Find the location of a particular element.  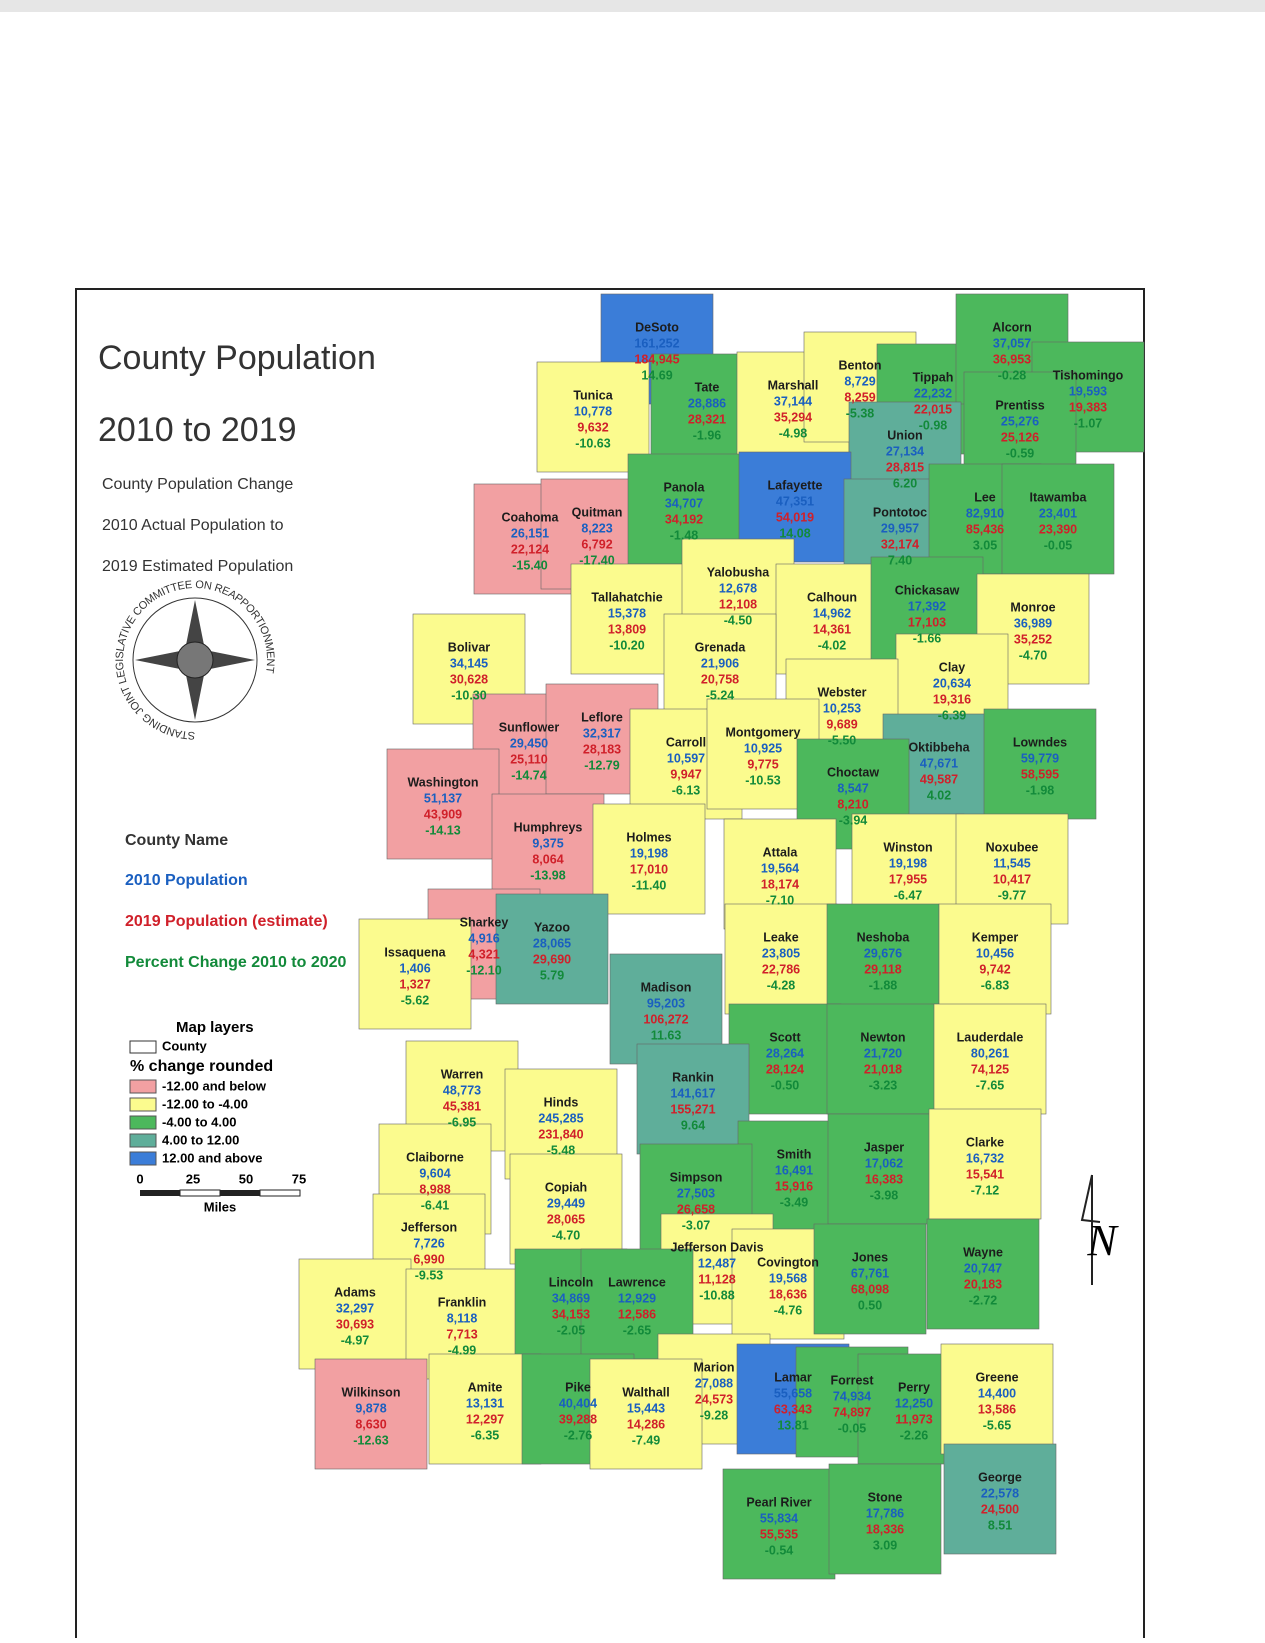

population-2019: 63,343 is located at coordinates (793, 1409).